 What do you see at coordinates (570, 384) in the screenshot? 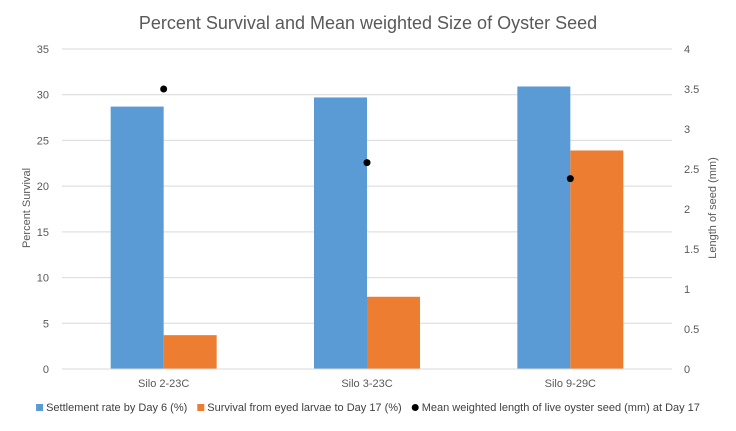
I see `x-axis-tick-label: Silo 9-29C` at bounding box center [570, 384].